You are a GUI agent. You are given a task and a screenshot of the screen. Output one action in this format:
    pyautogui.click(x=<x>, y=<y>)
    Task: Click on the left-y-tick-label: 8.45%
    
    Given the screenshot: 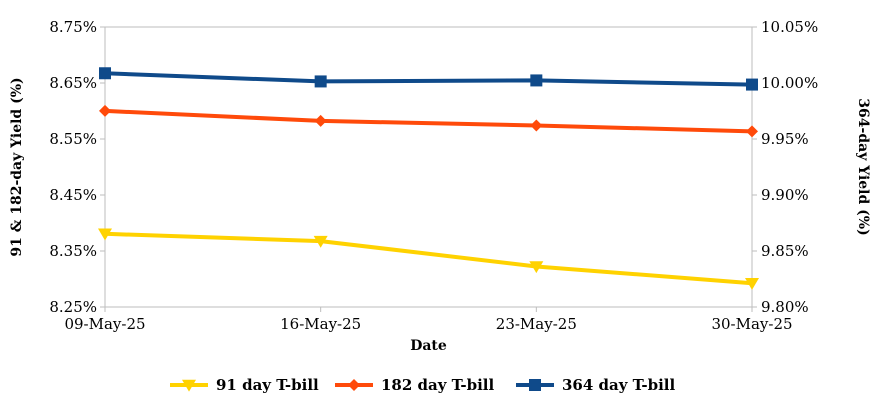 What is the action you would take?
    pyautogui.click(x=73, y=195)
    